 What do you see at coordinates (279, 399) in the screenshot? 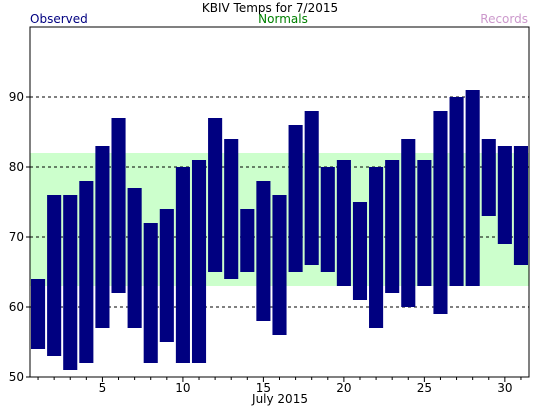
I see `x-axis-label: July 2015` at bounding box center [279, 399].